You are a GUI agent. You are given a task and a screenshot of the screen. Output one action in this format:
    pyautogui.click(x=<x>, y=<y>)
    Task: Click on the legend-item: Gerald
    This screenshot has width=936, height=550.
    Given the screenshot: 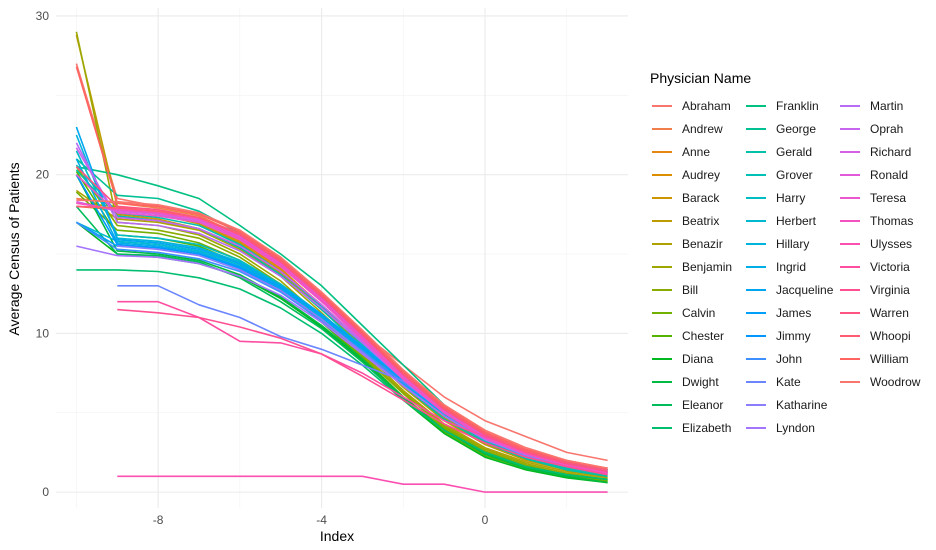 What is the action you would take?
    pyautogui.click(x=791, y=151)
    